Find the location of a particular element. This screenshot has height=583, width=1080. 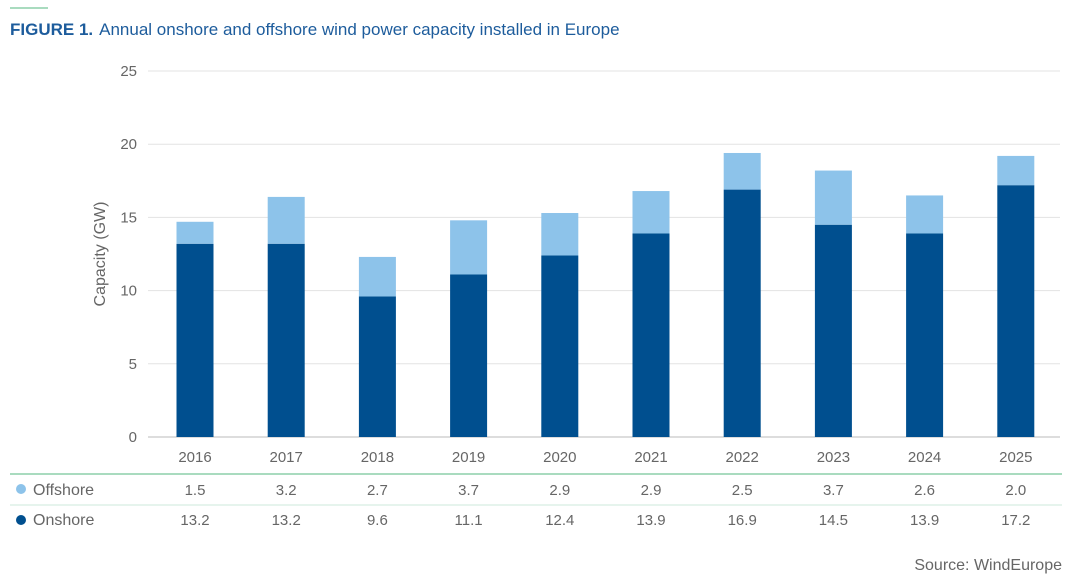

bar-onshore-2022 is located at coordinates (742, 313).